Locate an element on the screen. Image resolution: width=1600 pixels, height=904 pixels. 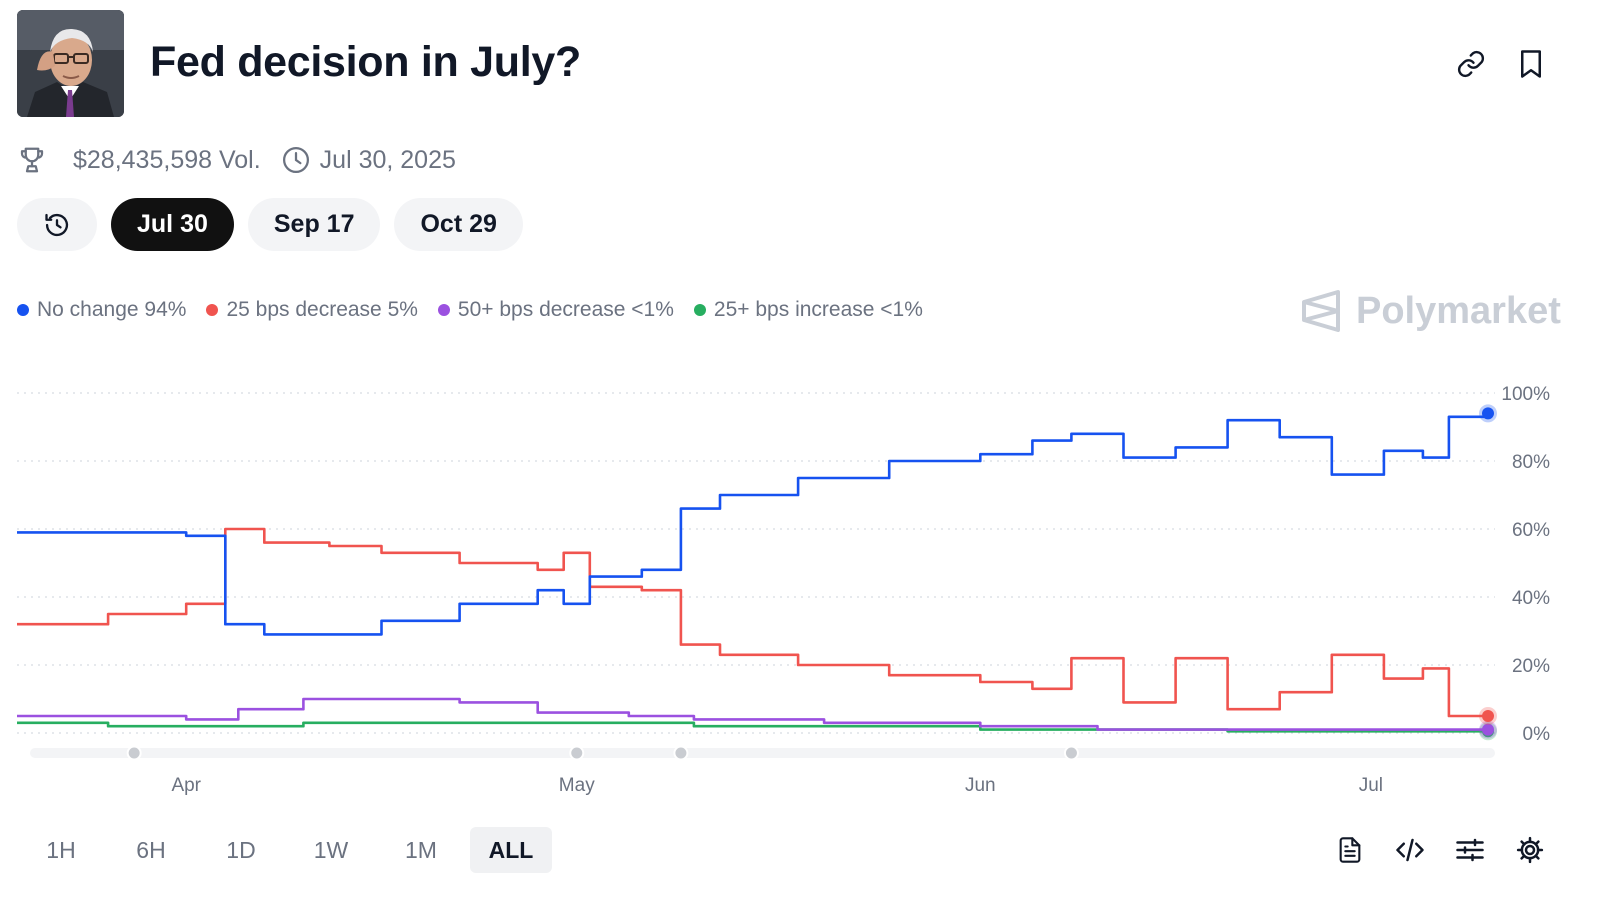
legend-label: 50+ bps decrease <1% is located at coordinates (565, 309).